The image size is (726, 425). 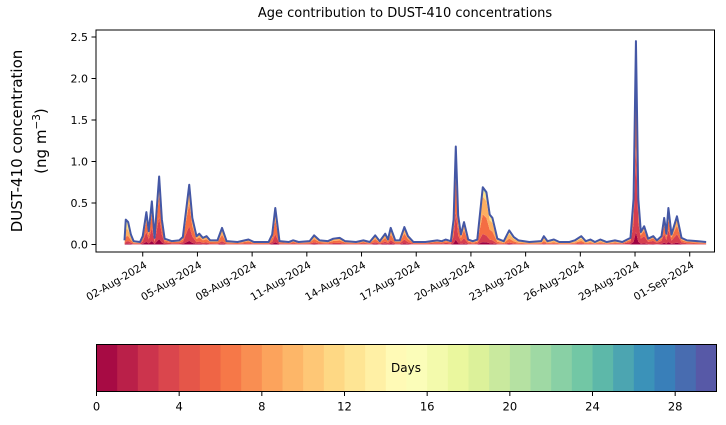 What do you see at coordinates (592, 407) in the screenshot?
I see `colorbar-tick-label: 24` at bounding box center [592, 407].